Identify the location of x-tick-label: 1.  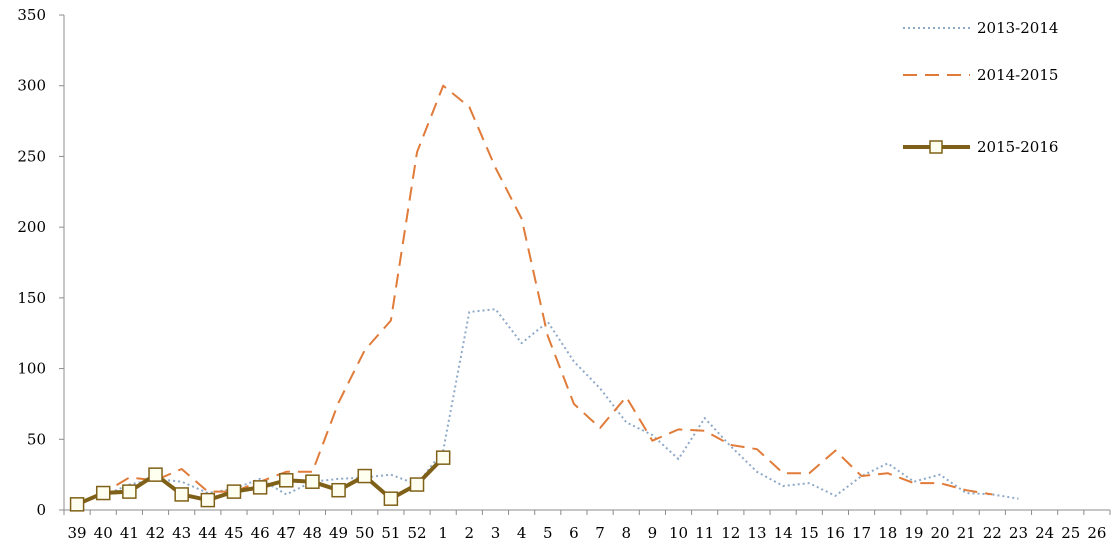
(443, 533).